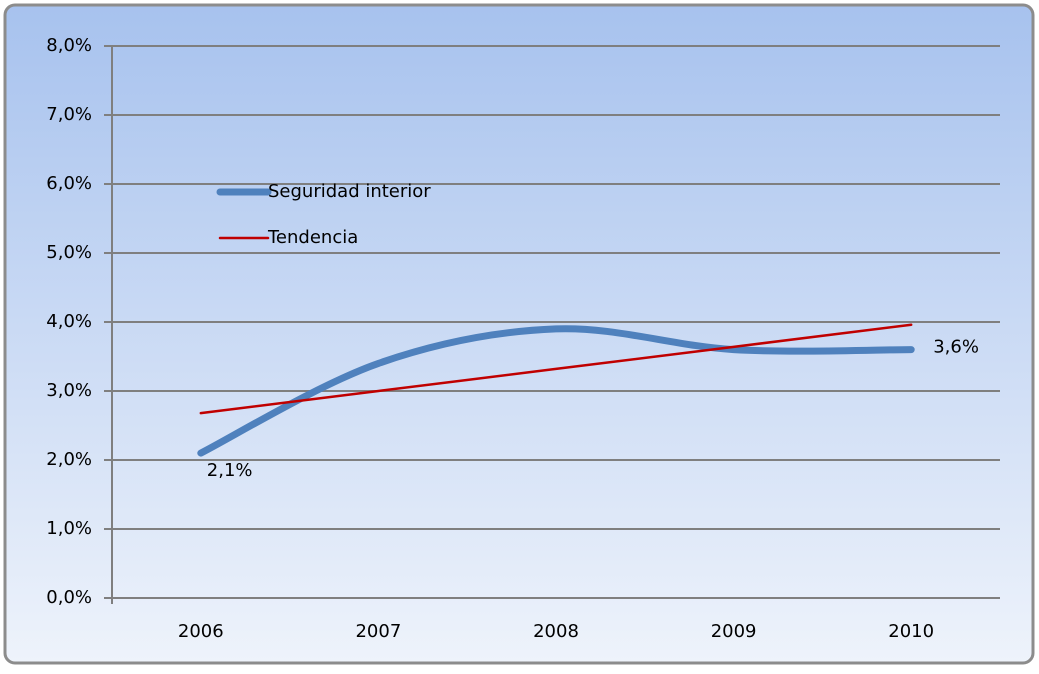 The height and width of the screenshot is (674, 1039). I want to click on x-tick-label: 2007, so click(378, 631).